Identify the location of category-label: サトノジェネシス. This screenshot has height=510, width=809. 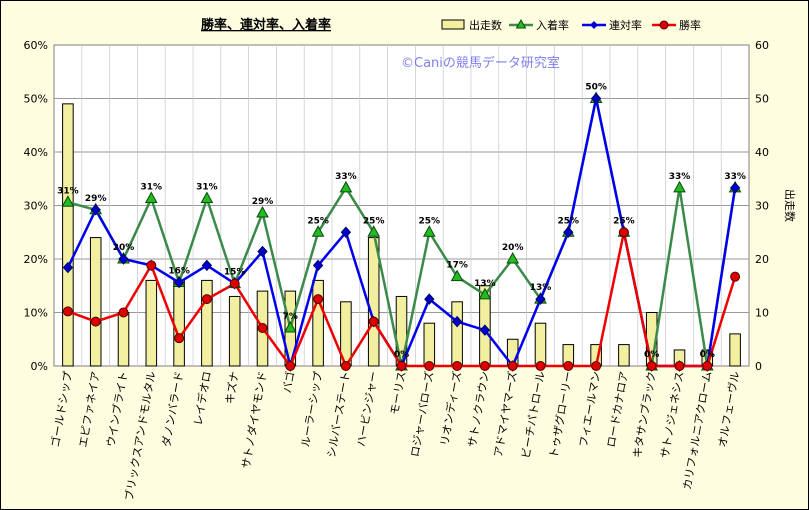
(672, 414).